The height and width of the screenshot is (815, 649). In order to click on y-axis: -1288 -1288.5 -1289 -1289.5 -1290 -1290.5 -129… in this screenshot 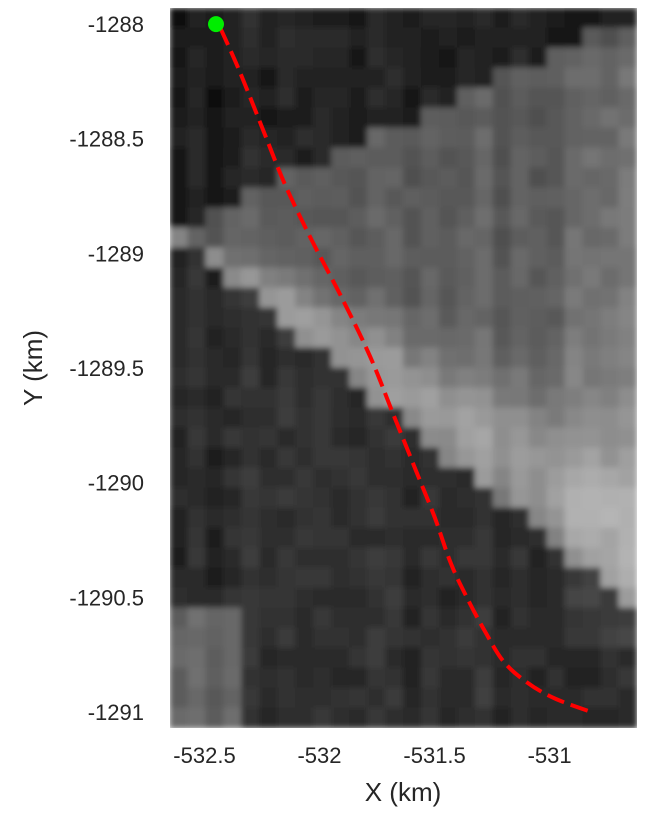, I will do `click(106, 368)`.